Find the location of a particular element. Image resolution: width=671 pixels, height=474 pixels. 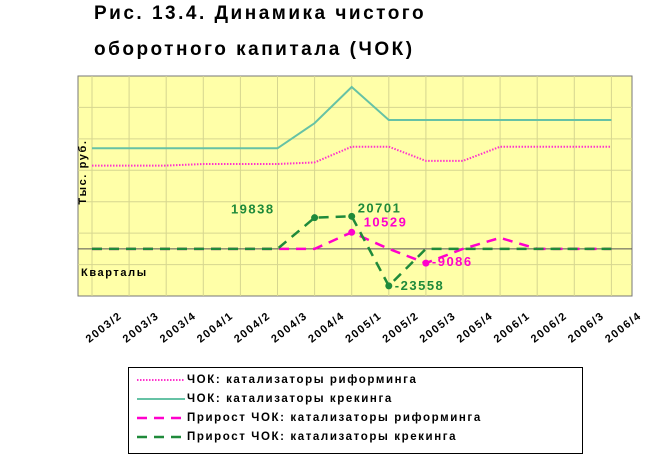

x-tick-label: 2005/3 is located at coordinates (438, 328).